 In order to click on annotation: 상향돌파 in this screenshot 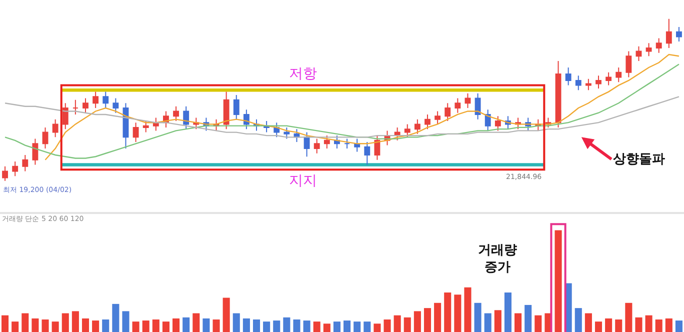, I will do `click(639, 159)`.